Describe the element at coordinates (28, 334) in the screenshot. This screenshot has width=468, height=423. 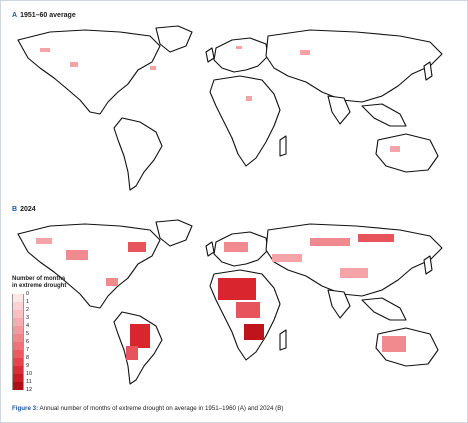
I see `legend-label: 5` at that location.